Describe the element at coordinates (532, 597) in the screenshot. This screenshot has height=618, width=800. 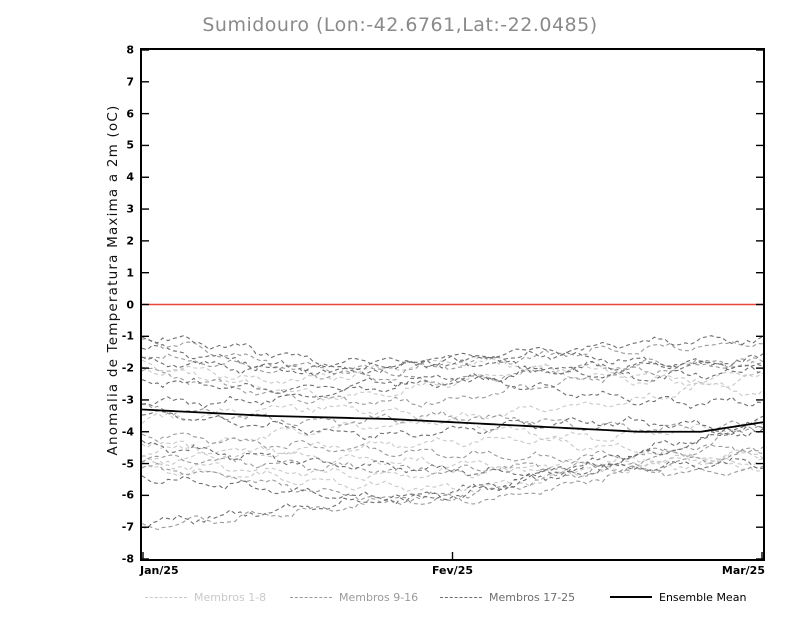
I see `legend-label: Membros 17-25` at that location.